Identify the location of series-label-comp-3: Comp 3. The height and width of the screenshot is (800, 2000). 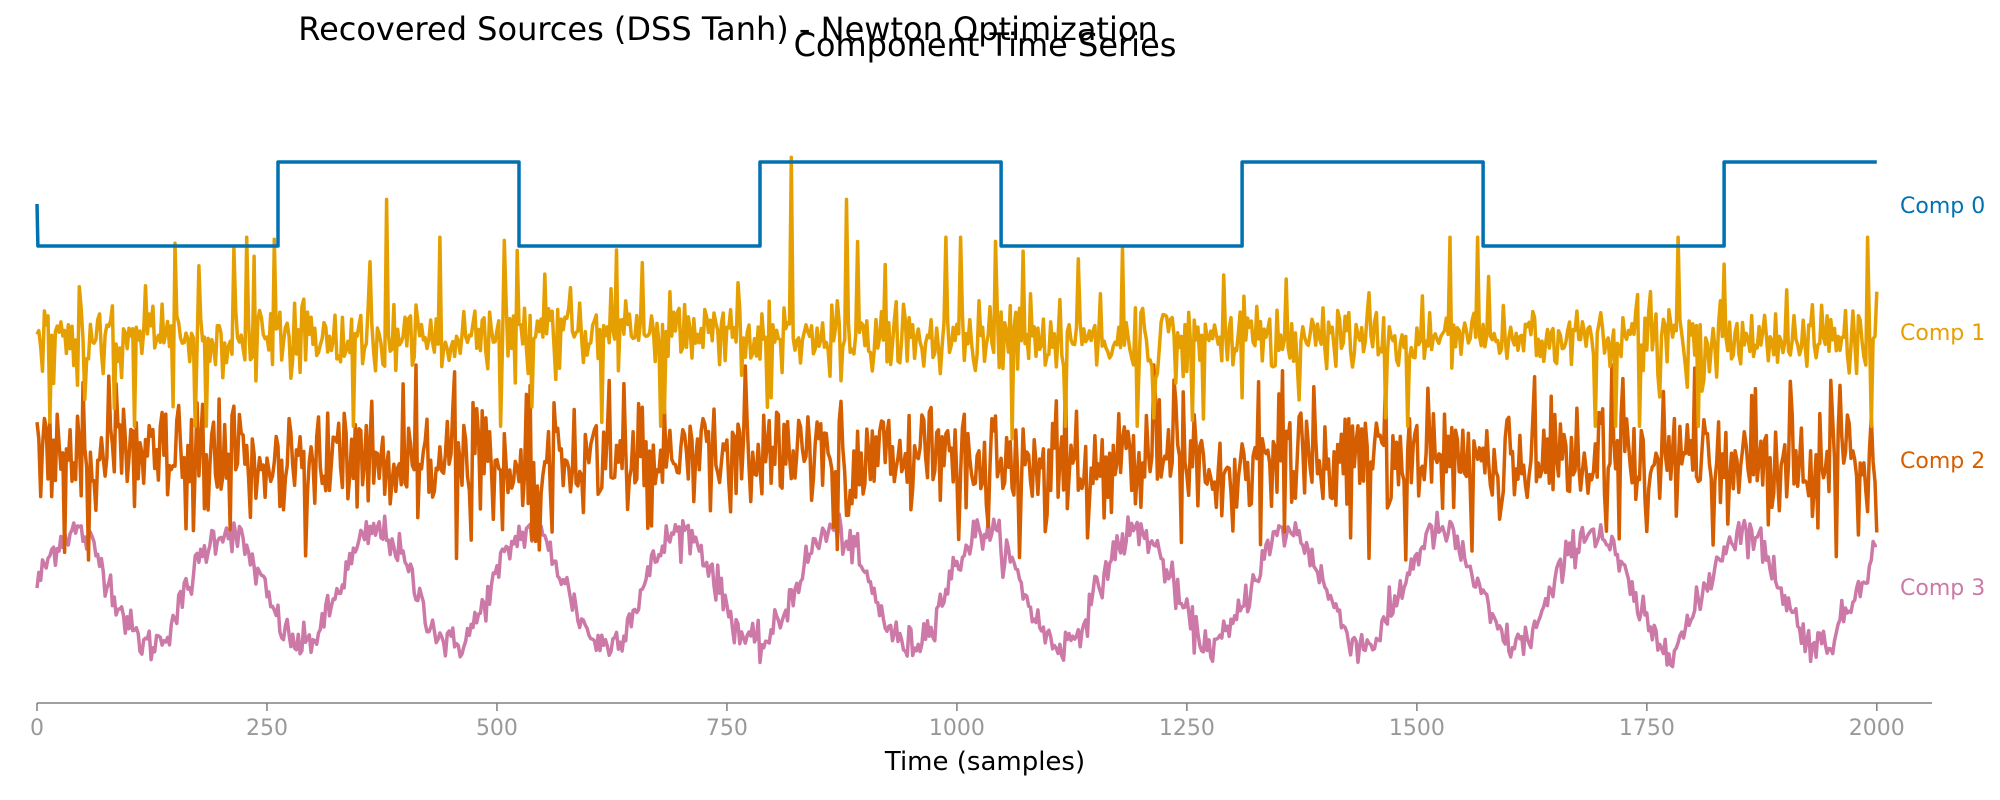
(1942, 588).